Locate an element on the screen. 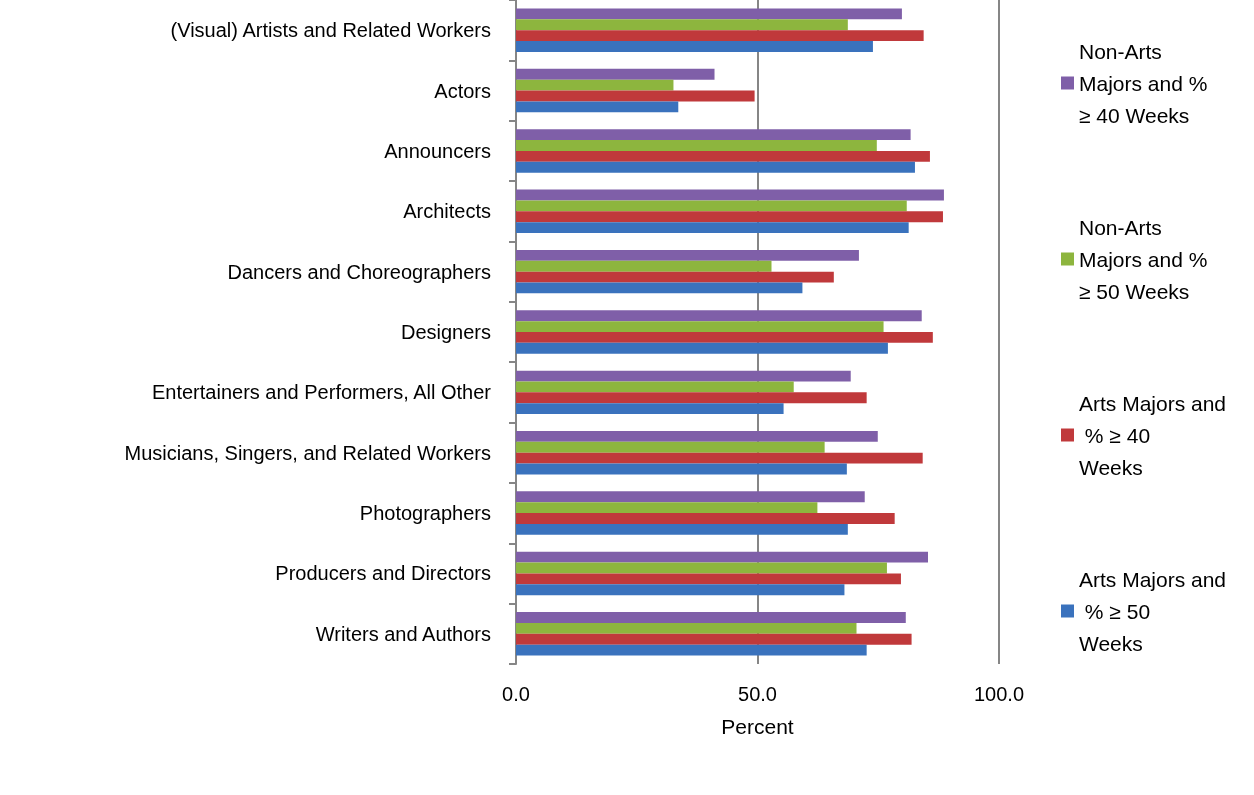  y-tick-label: Photographers is located at coordinates (425, 513).